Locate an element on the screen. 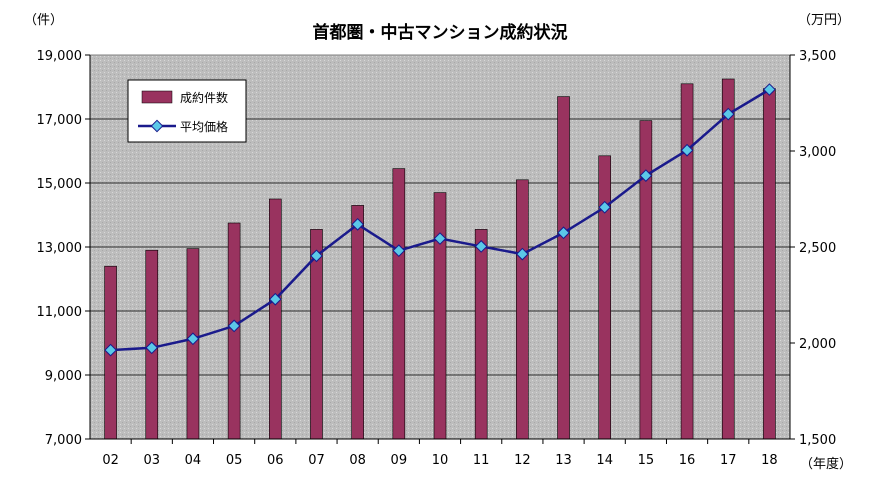 Image resolution: width=880 pixels, height=492 pixels. legend-line-marker is located at coordinates (157, 126).